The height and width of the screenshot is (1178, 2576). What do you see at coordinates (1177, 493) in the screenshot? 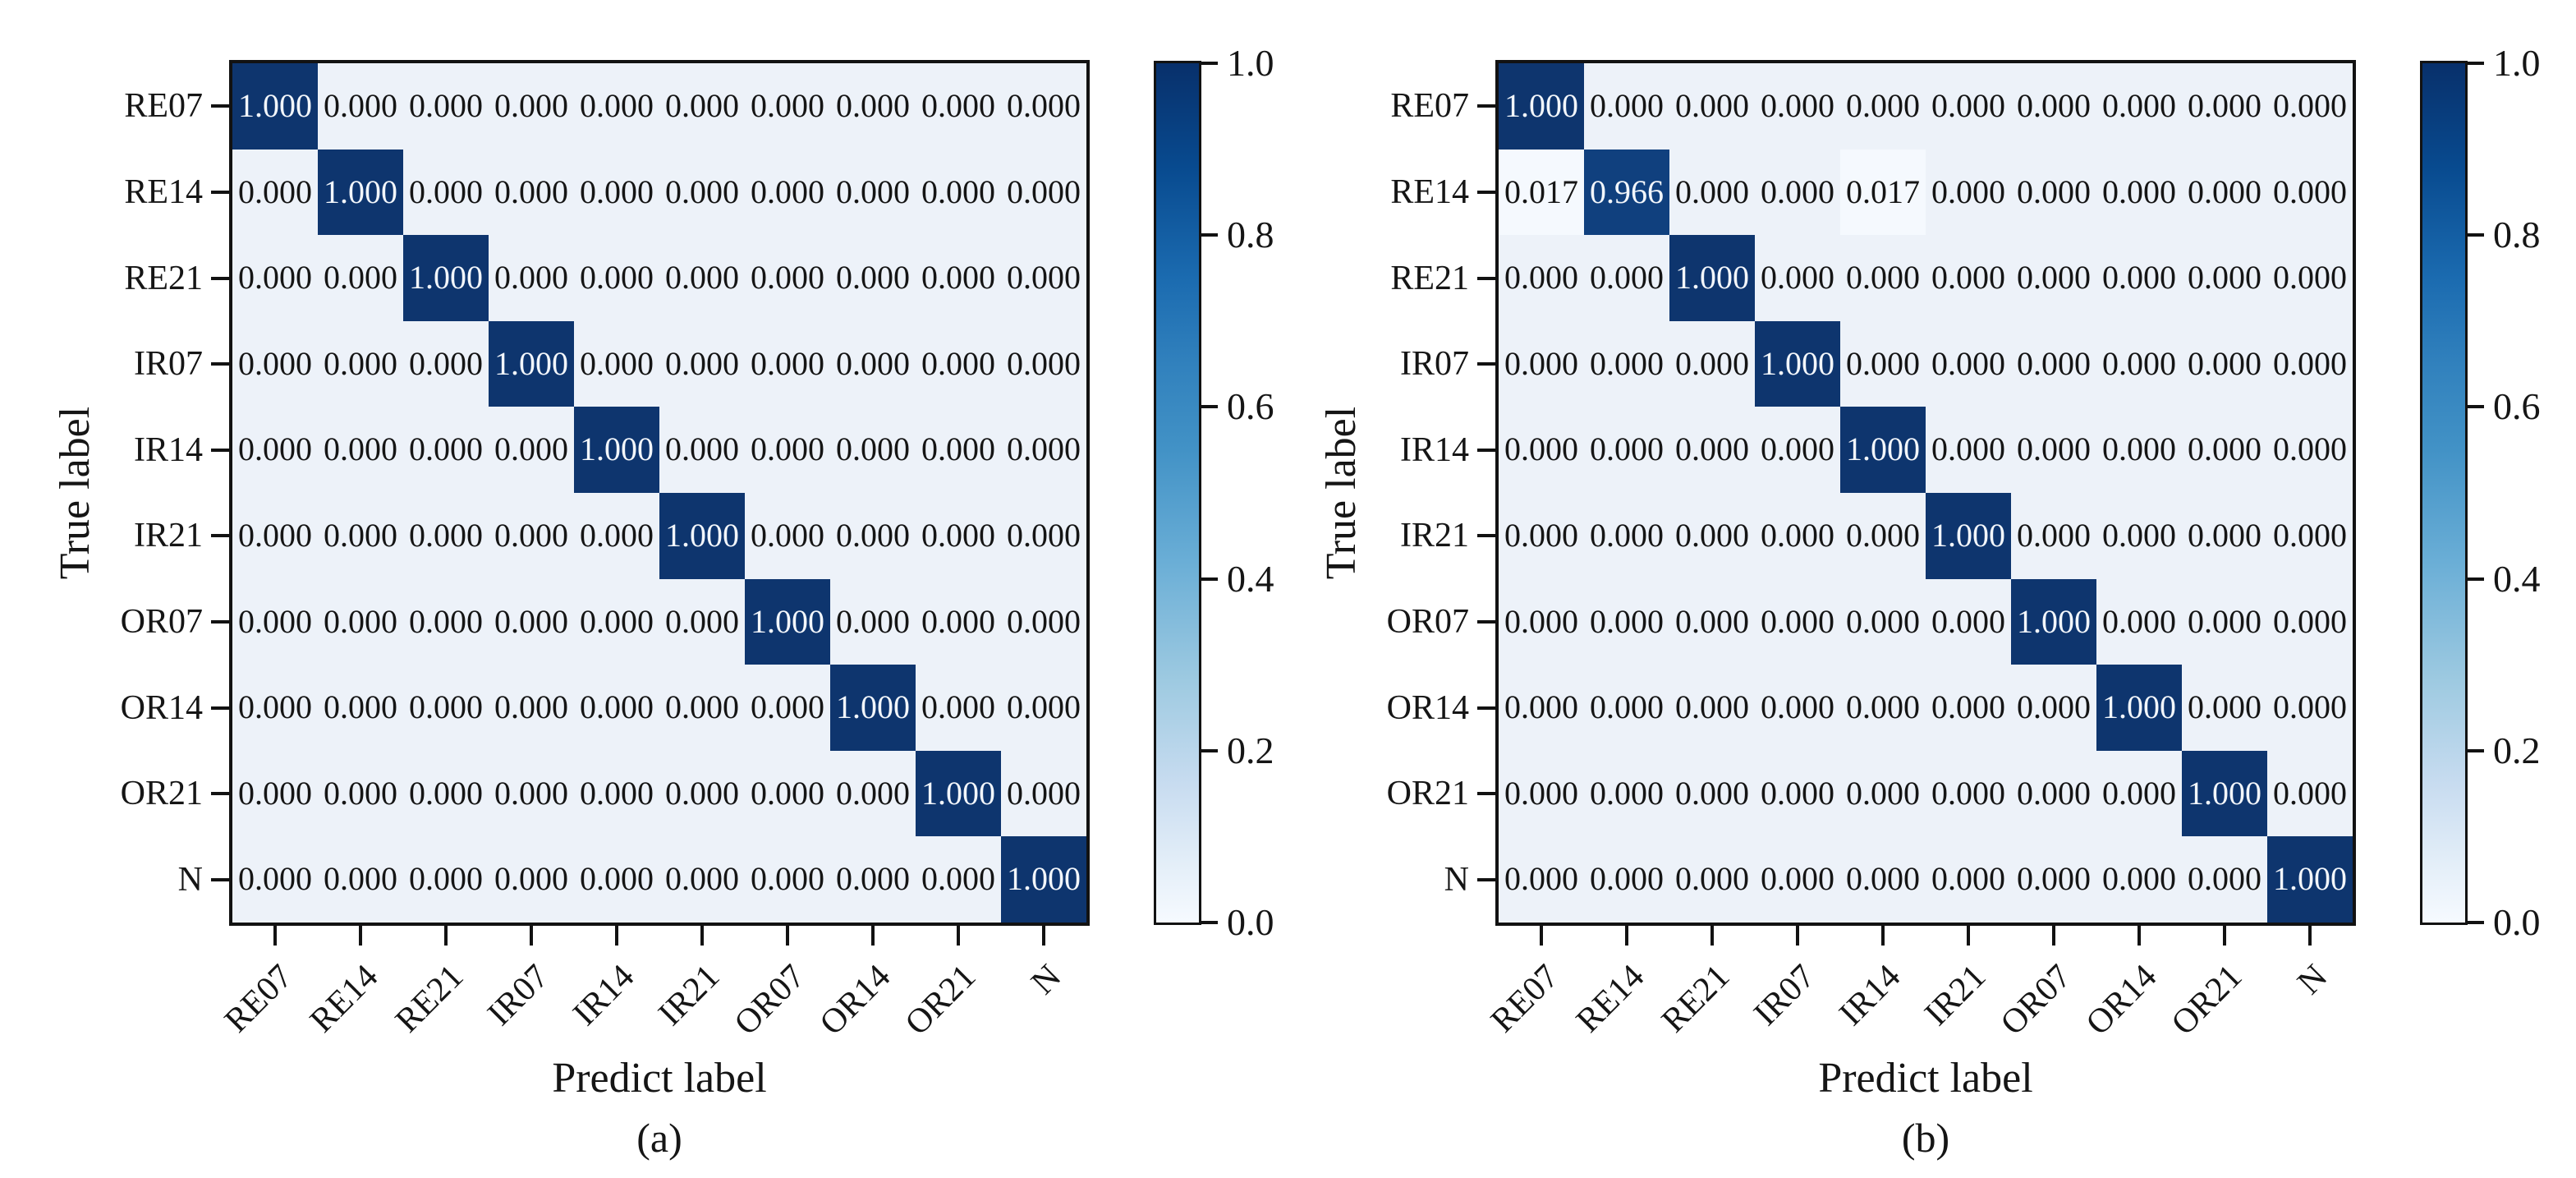
I see `colorbar-a` at bounding box center [1177, 493].